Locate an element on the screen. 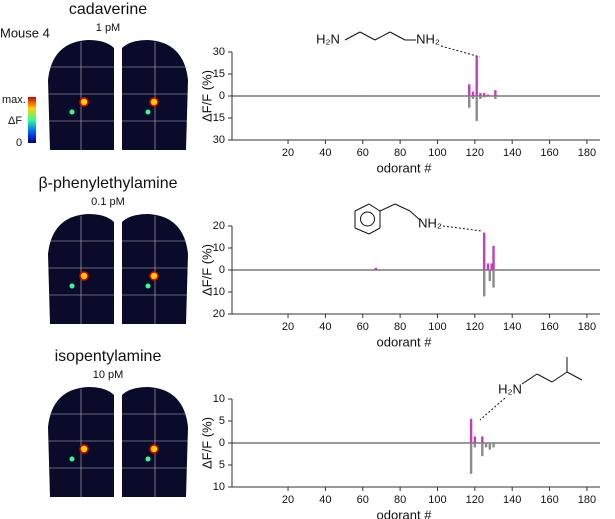 This screenshot has height=519, width=615. y-tick-label: 0 is located at coordinates (222, 270).